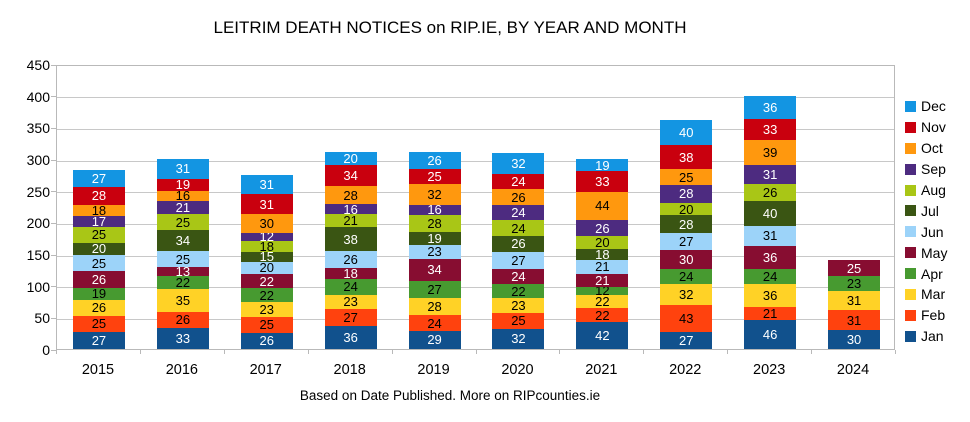  Describe the element at coordinates (517, 370) in the screenshot. I see `x-axis-category-label: 2020` at that location.